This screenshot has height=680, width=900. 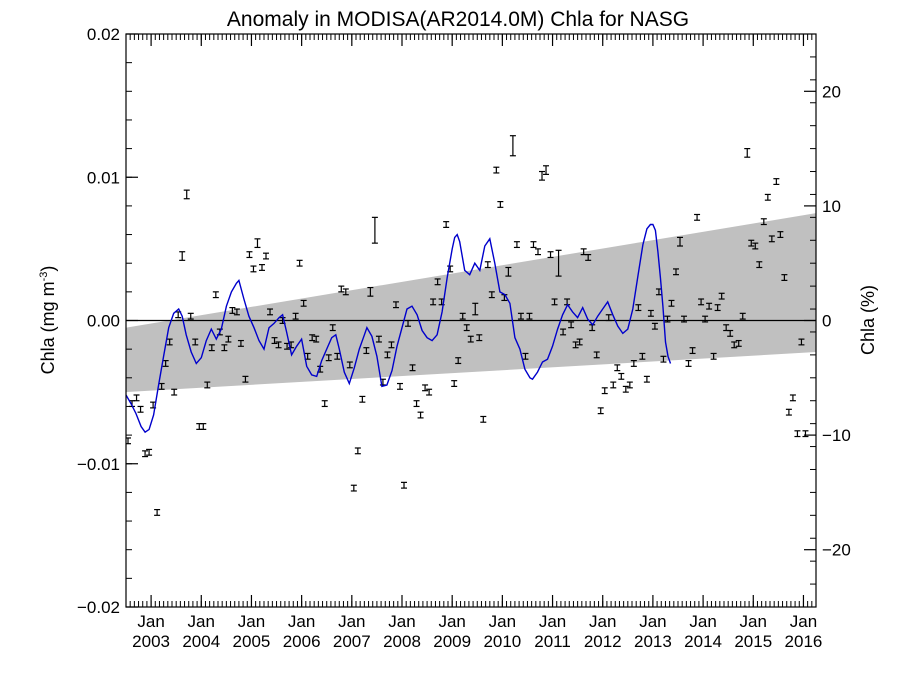 What do you see at coordinates (836, 435) in the screenshot?
I see `y-right-tick-label: −10` at bounding box center [836, 435].